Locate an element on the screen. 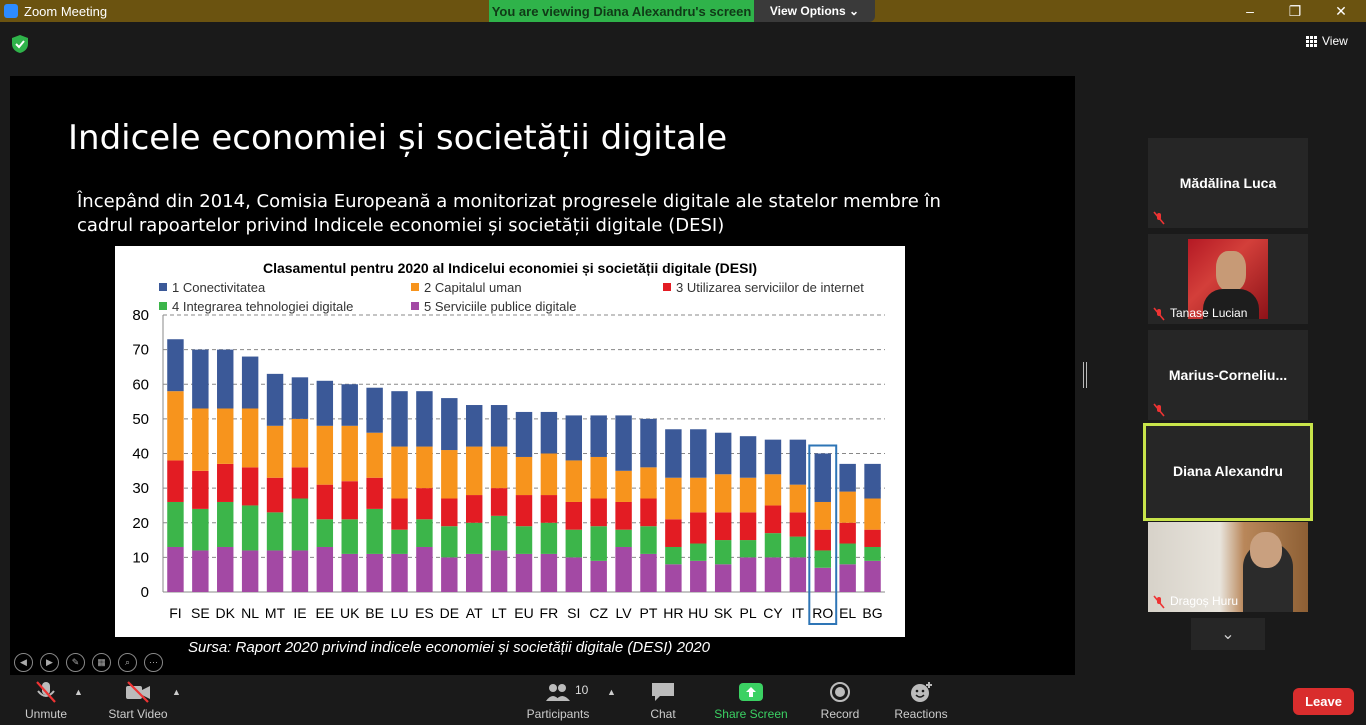 Image resolution: width=1366 pixels, height=725 pixels. reactions-button: Reactions is located at coordinates (921, 700).